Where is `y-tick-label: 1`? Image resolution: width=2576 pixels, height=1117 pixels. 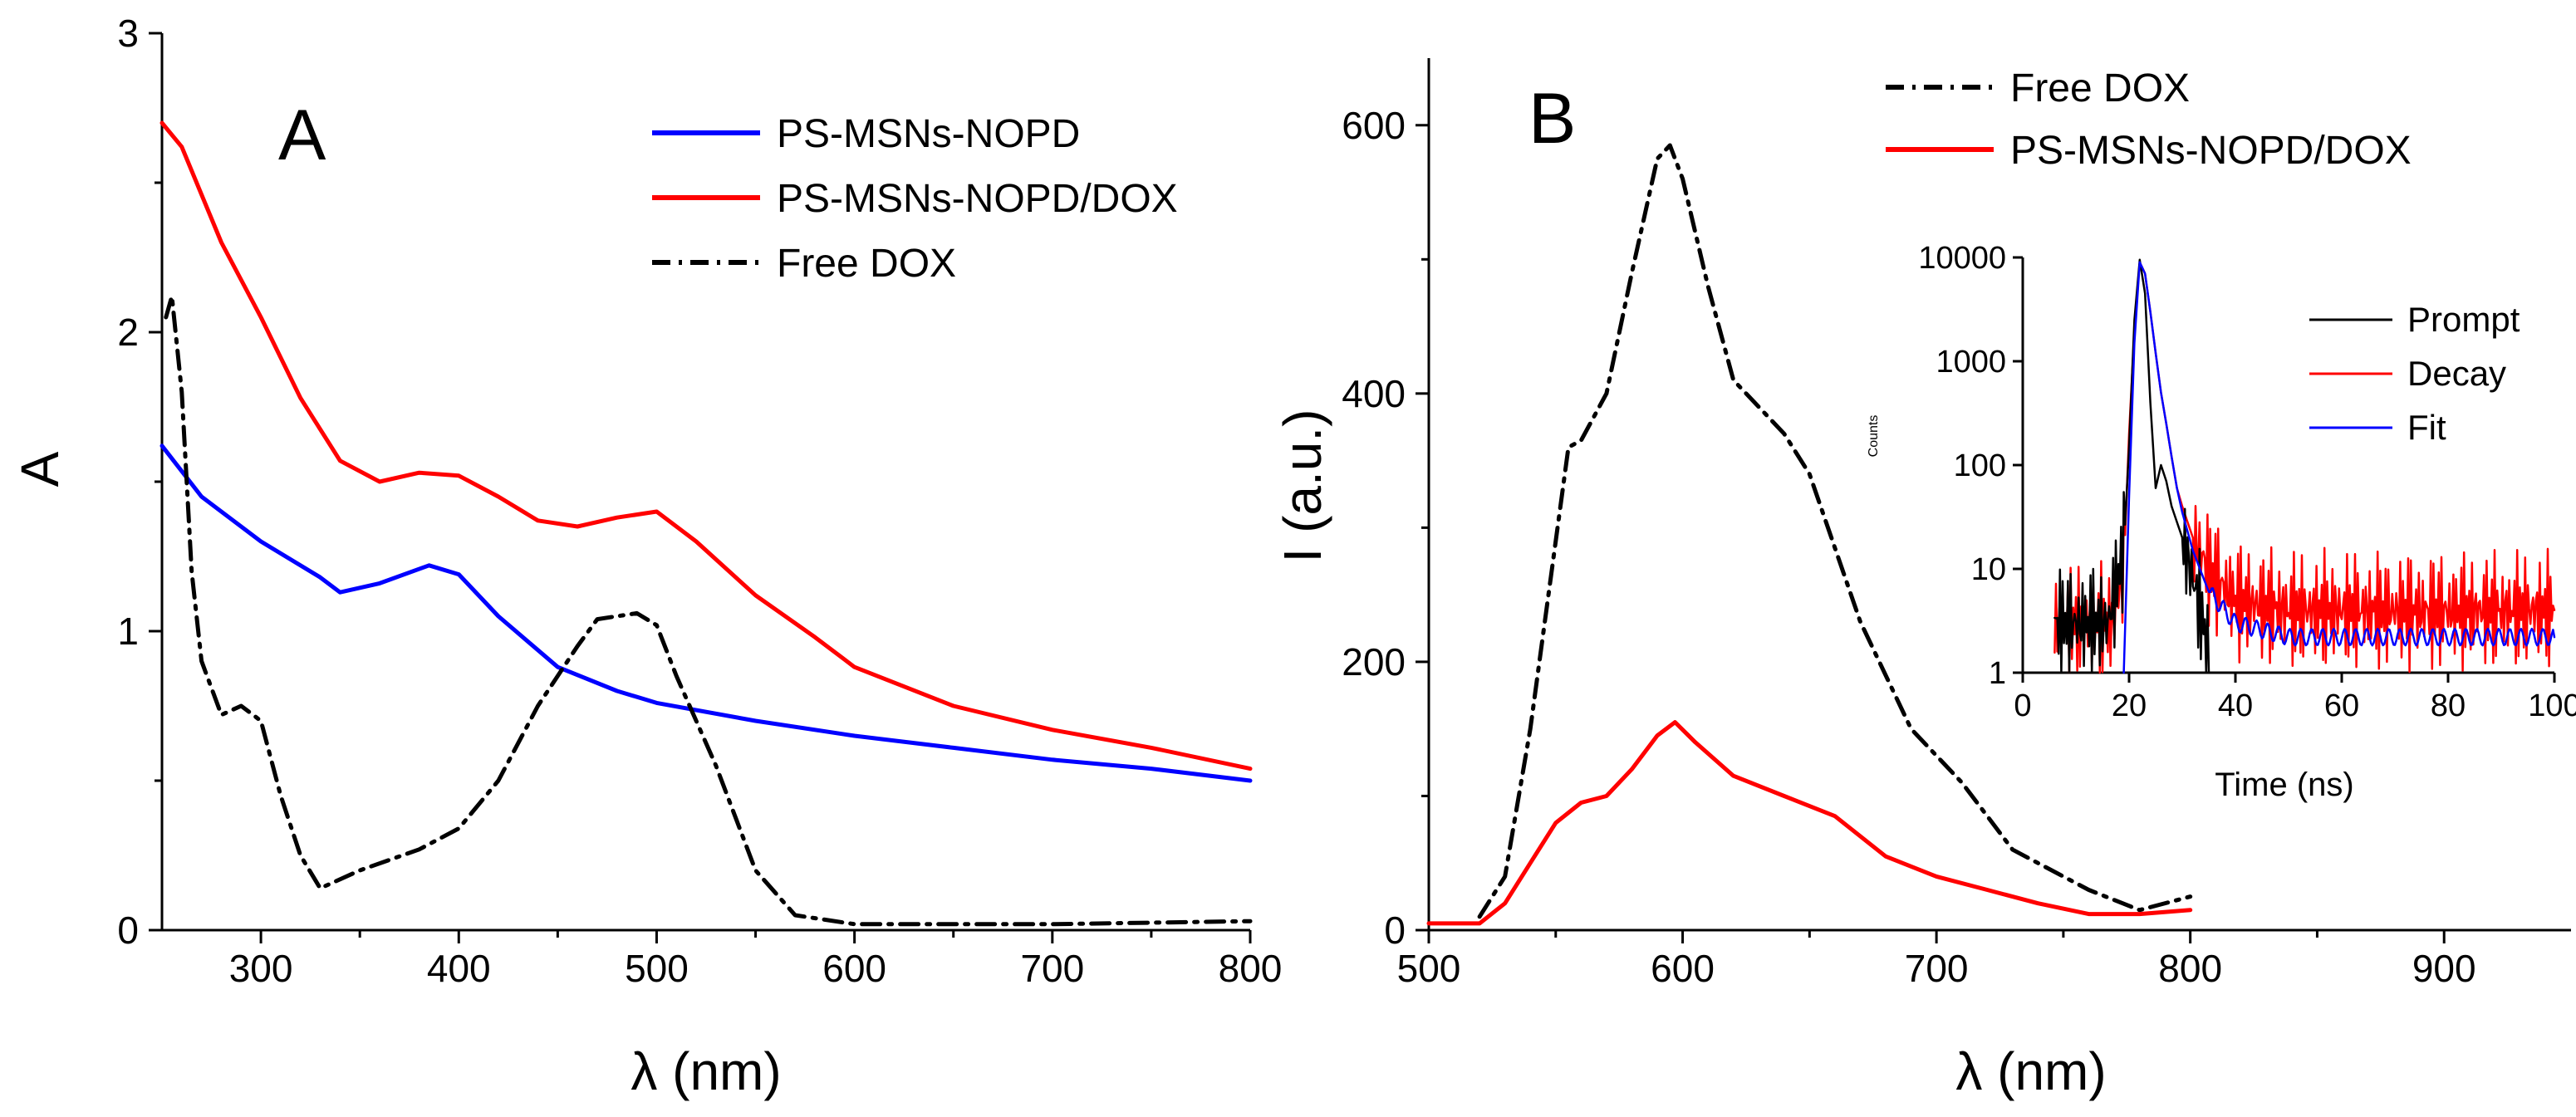 y-tick-label: 1 is located at coordinates (128, 631).